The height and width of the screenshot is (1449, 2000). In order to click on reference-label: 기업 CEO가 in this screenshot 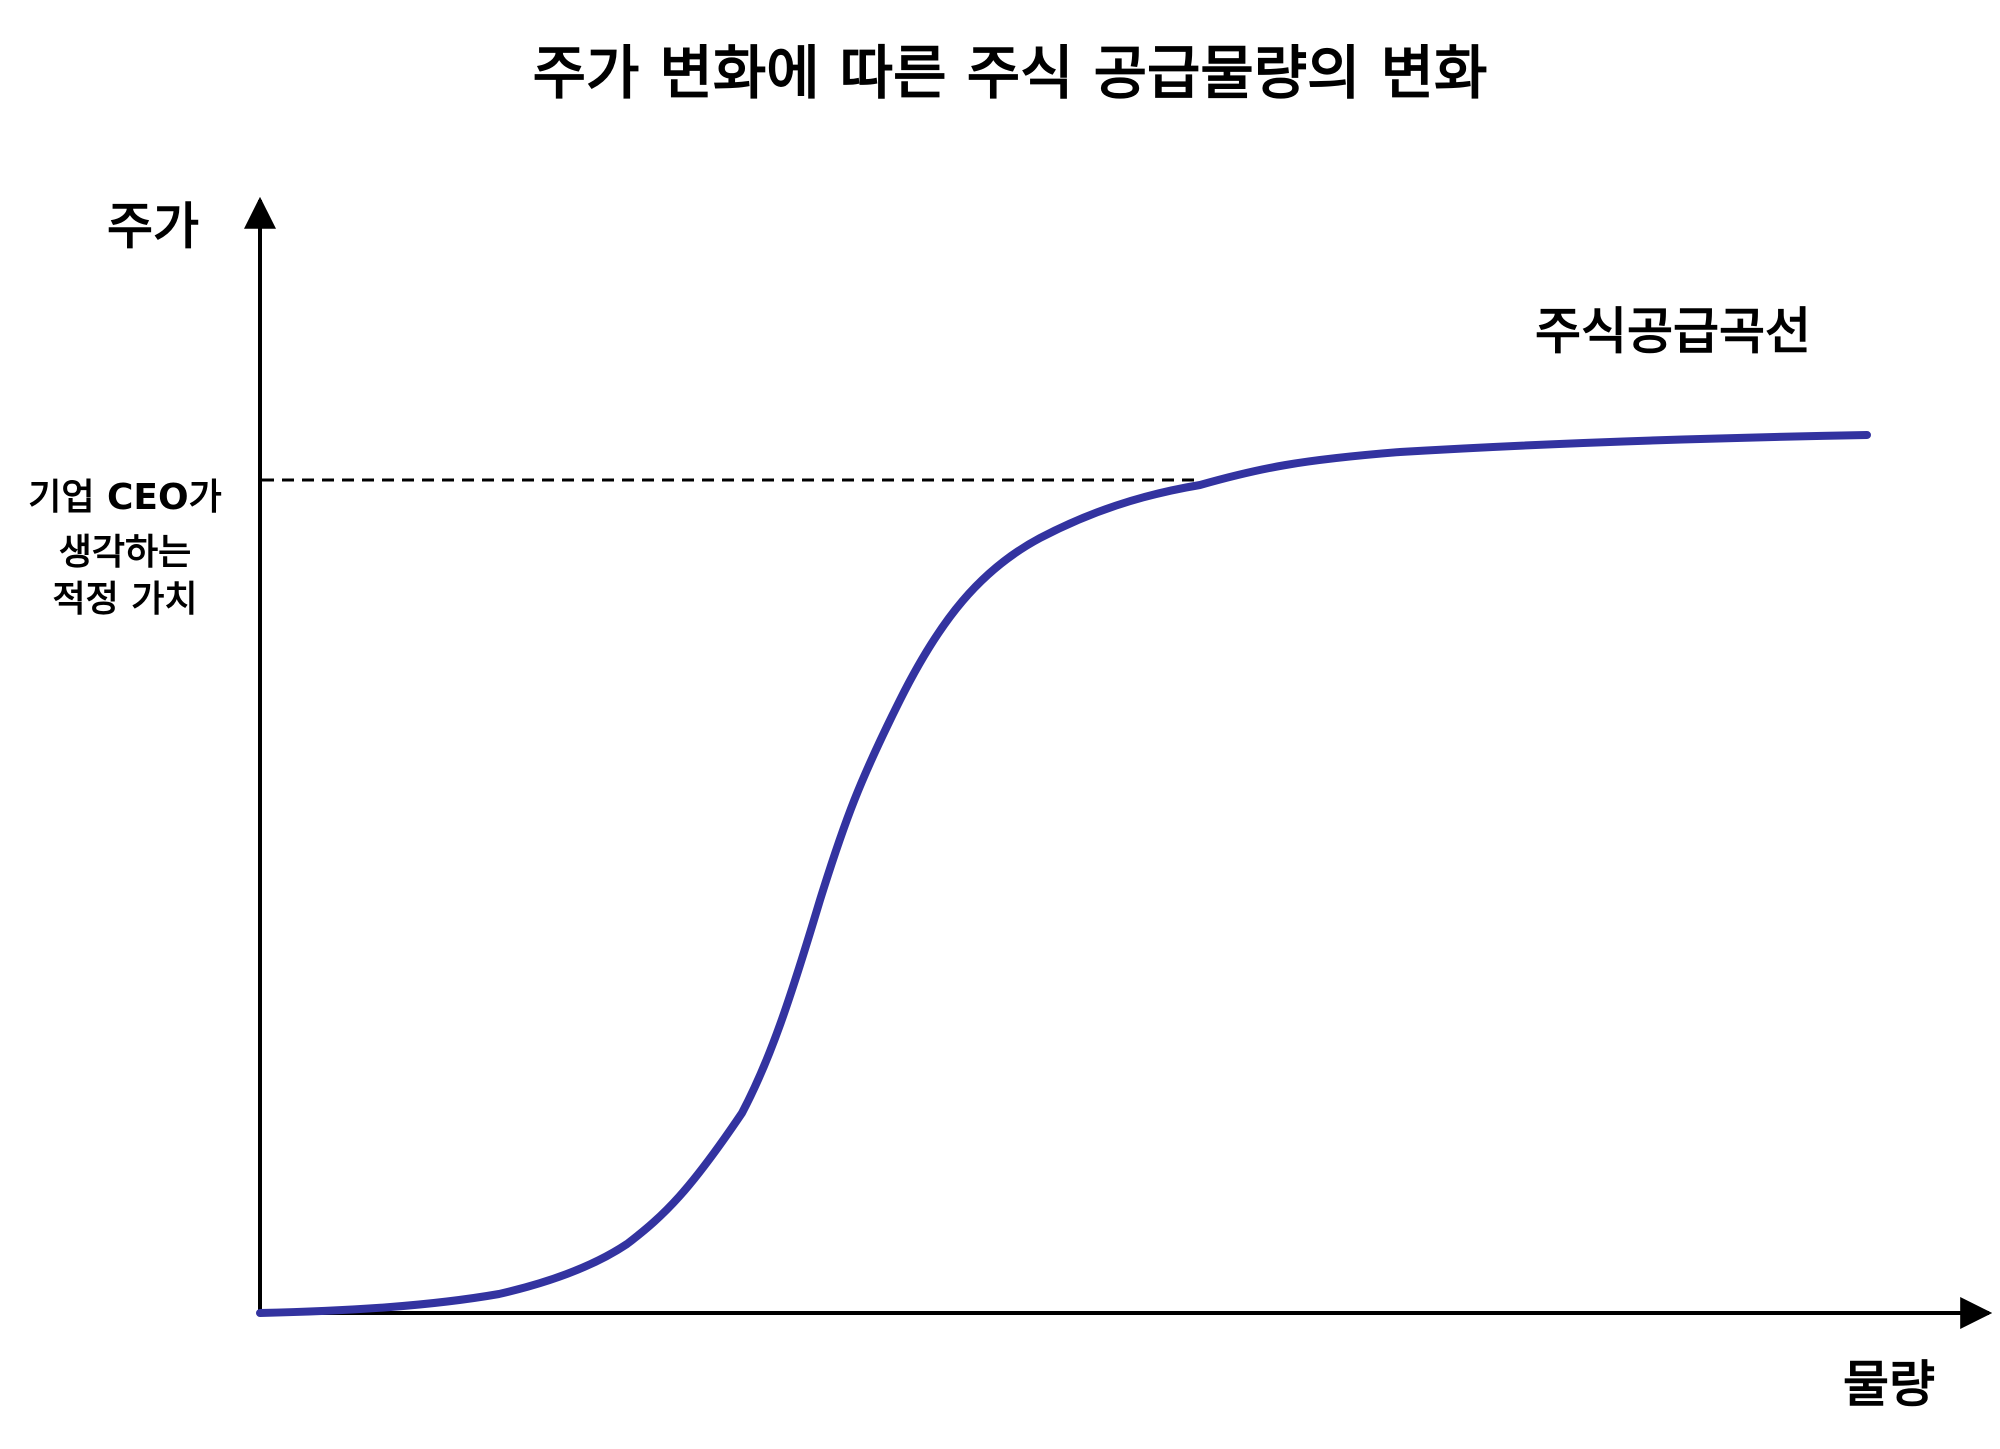, I will do `click(125, 497)`.